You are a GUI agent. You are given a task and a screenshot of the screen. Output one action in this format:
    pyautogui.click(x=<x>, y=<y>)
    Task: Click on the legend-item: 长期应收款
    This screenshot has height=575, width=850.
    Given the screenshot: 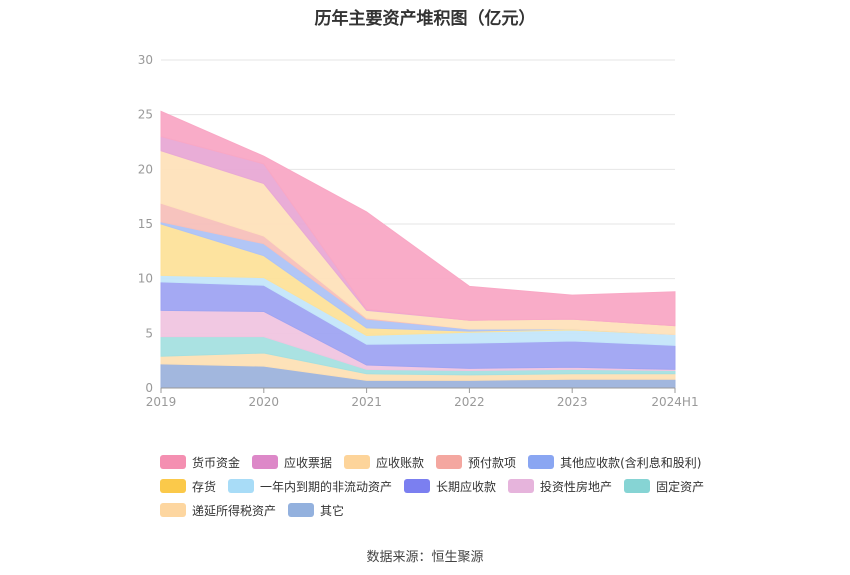 What is the action you would take?
    pyautogui.click(x=450, y=486)
    